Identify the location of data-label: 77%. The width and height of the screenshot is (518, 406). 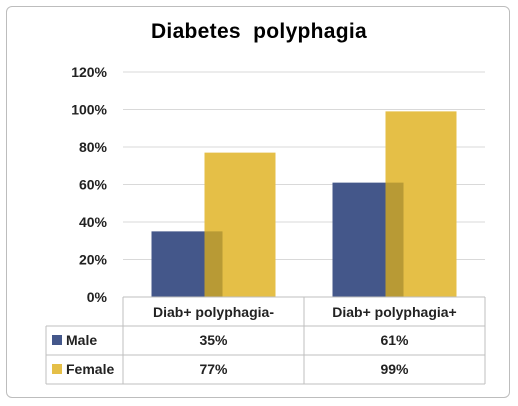
(213, 369).